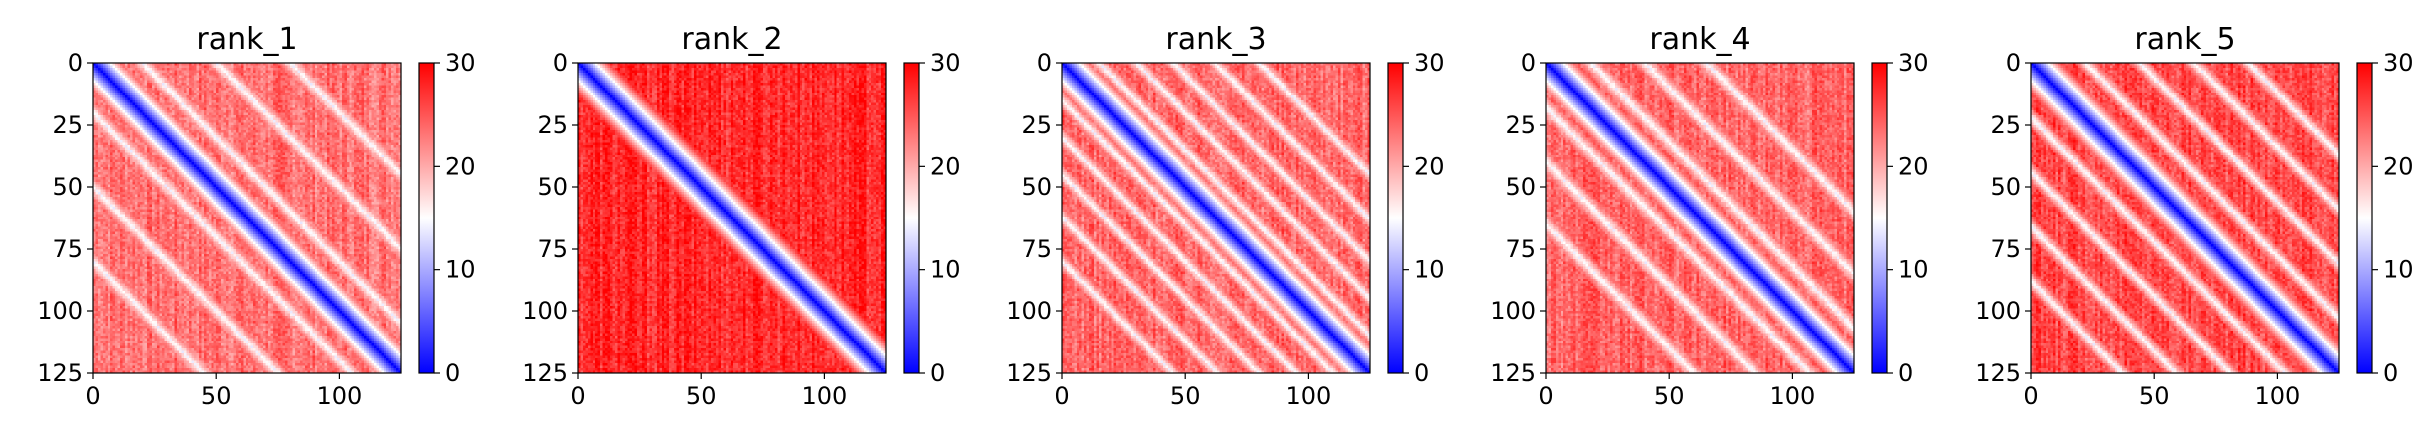 This screenshot has height=438, width=2435. I want to click on chart-title: rank_4, so click(1699, 39).